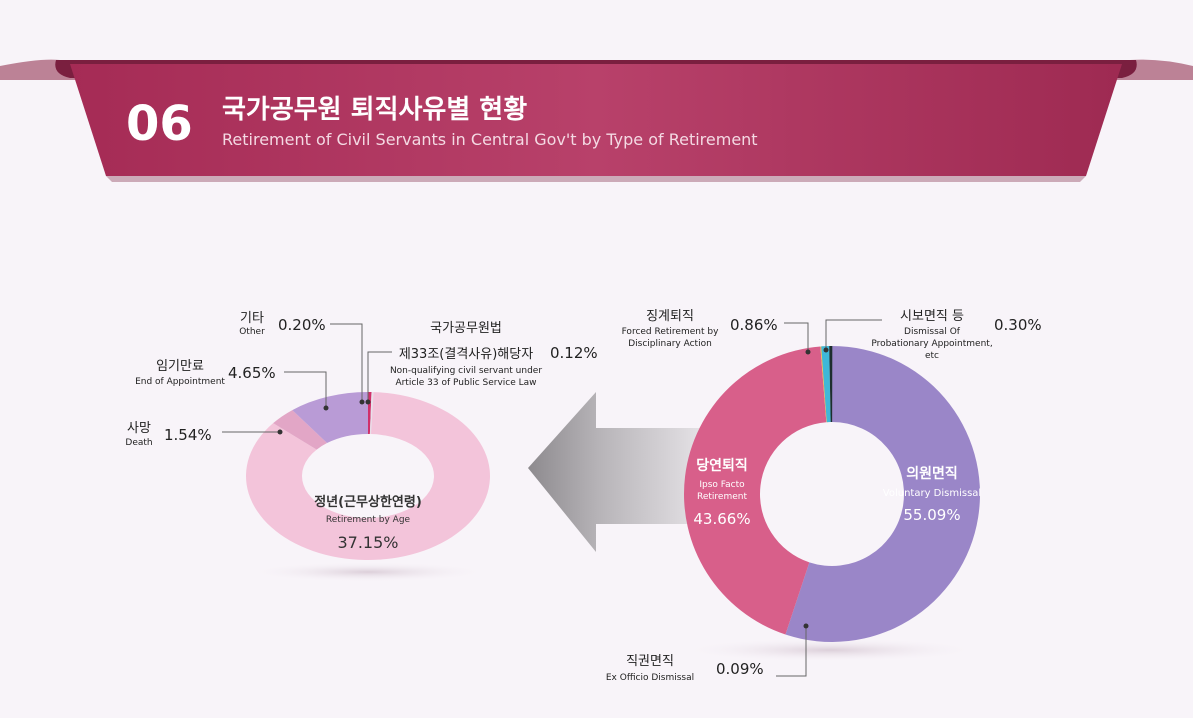 The width and height of the screenshot is (1193, 718). I want to click on other-leader, so click(346, 362).